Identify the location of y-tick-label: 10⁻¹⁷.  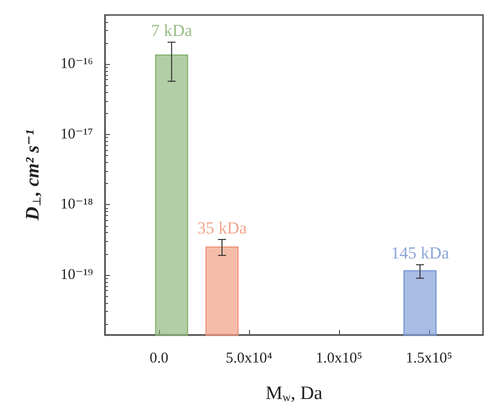
(76, 134).